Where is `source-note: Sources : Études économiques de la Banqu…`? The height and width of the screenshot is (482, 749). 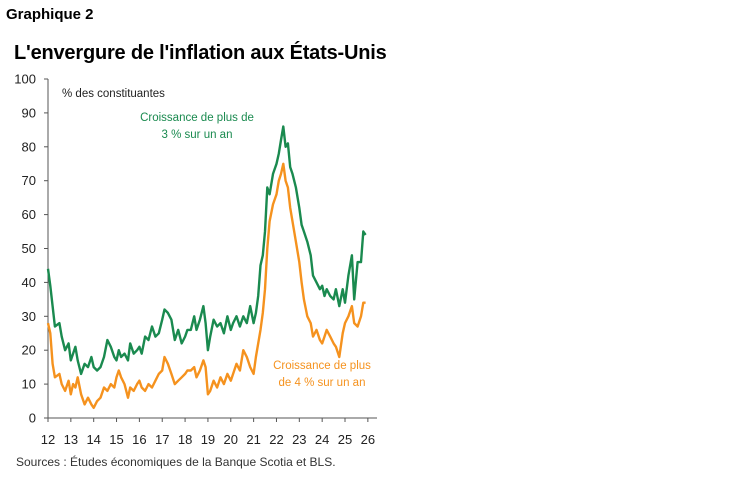 source-note: Sources : Études économiques de la Banqu… is located at coordinates (176, 462).